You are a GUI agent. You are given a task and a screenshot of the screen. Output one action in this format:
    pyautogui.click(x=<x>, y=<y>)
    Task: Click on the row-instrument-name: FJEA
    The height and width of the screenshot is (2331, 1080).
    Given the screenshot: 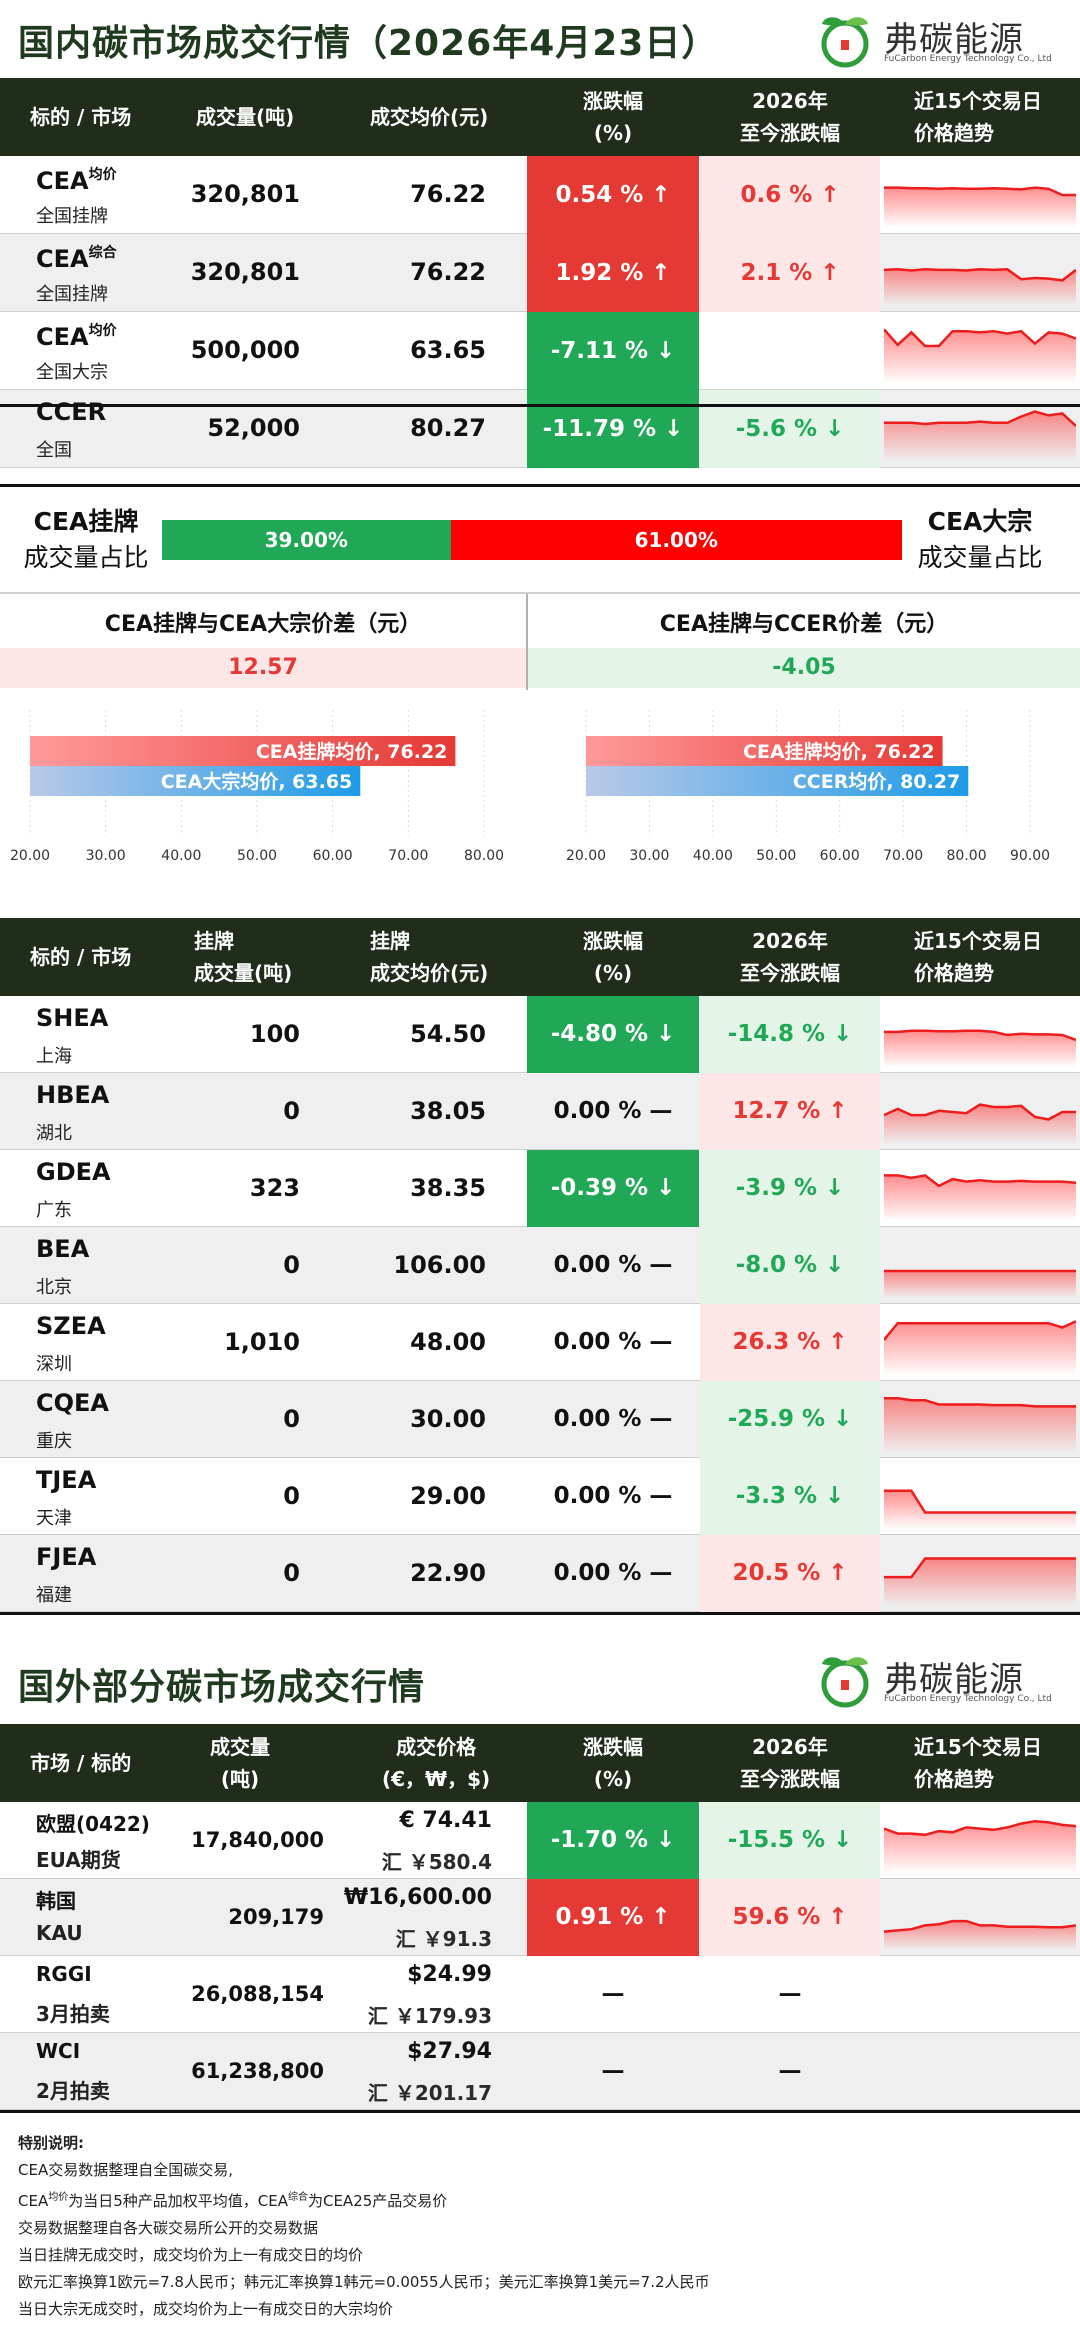 What is the action you would take?
    pyautogui.click(x=66, y=1557)
    